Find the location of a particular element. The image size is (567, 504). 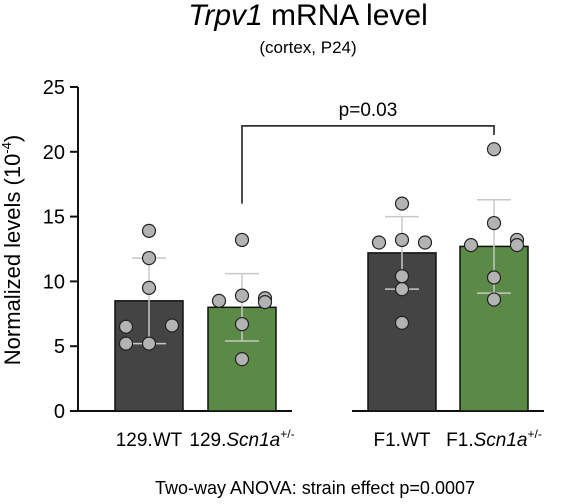

x-tick-label: 129.Scn1a+/- is located at coordinates (241, 439).